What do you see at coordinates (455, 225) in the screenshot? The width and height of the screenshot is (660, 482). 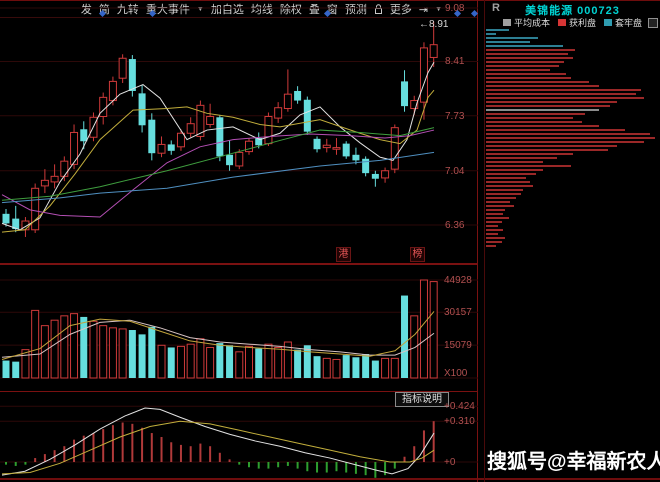 I see `price-axis-label: 6.36` at bounding box center [455, 225].